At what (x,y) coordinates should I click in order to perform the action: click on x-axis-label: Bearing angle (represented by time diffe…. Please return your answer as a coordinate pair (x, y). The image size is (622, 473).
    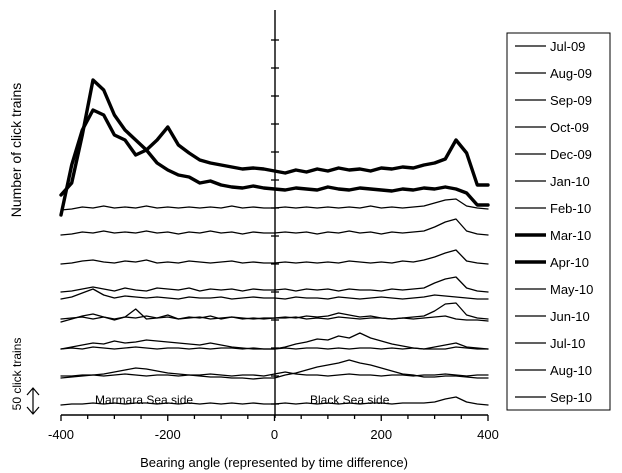
    Looking at the image, I should click on (274, 462).